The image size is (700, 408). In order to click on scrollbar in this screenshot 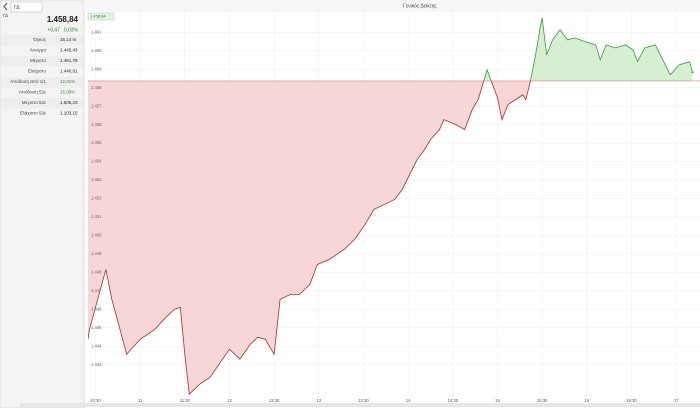, I will do `click(360, 405)`.